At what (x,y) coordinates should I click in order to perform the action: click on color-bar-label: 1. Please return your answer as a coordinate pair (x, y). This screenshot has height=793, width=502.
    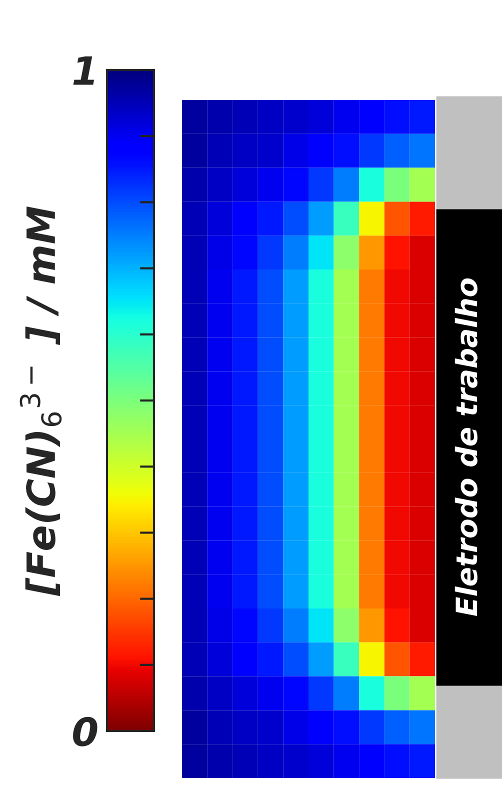
    Looking at the image, I should click on (83, 70).